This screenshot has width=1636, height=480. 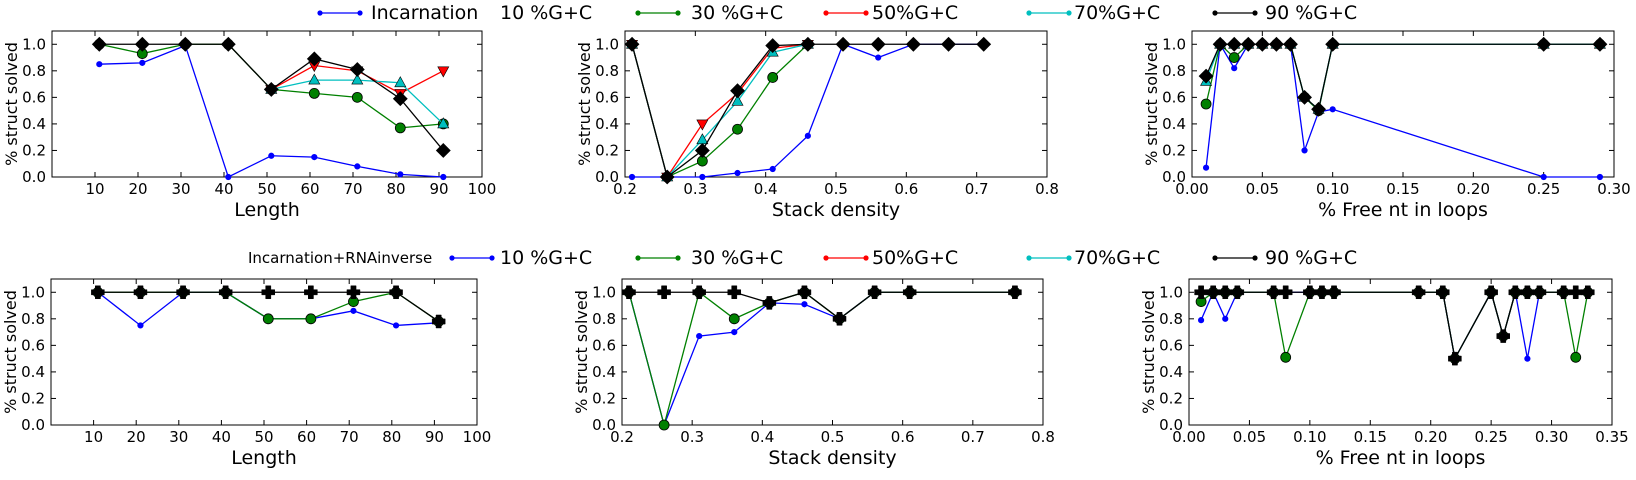 What do you see at coordinates (263, 437) in the screenshot?
I see `x-tick-label: 50` at bounding box center [263, 437].